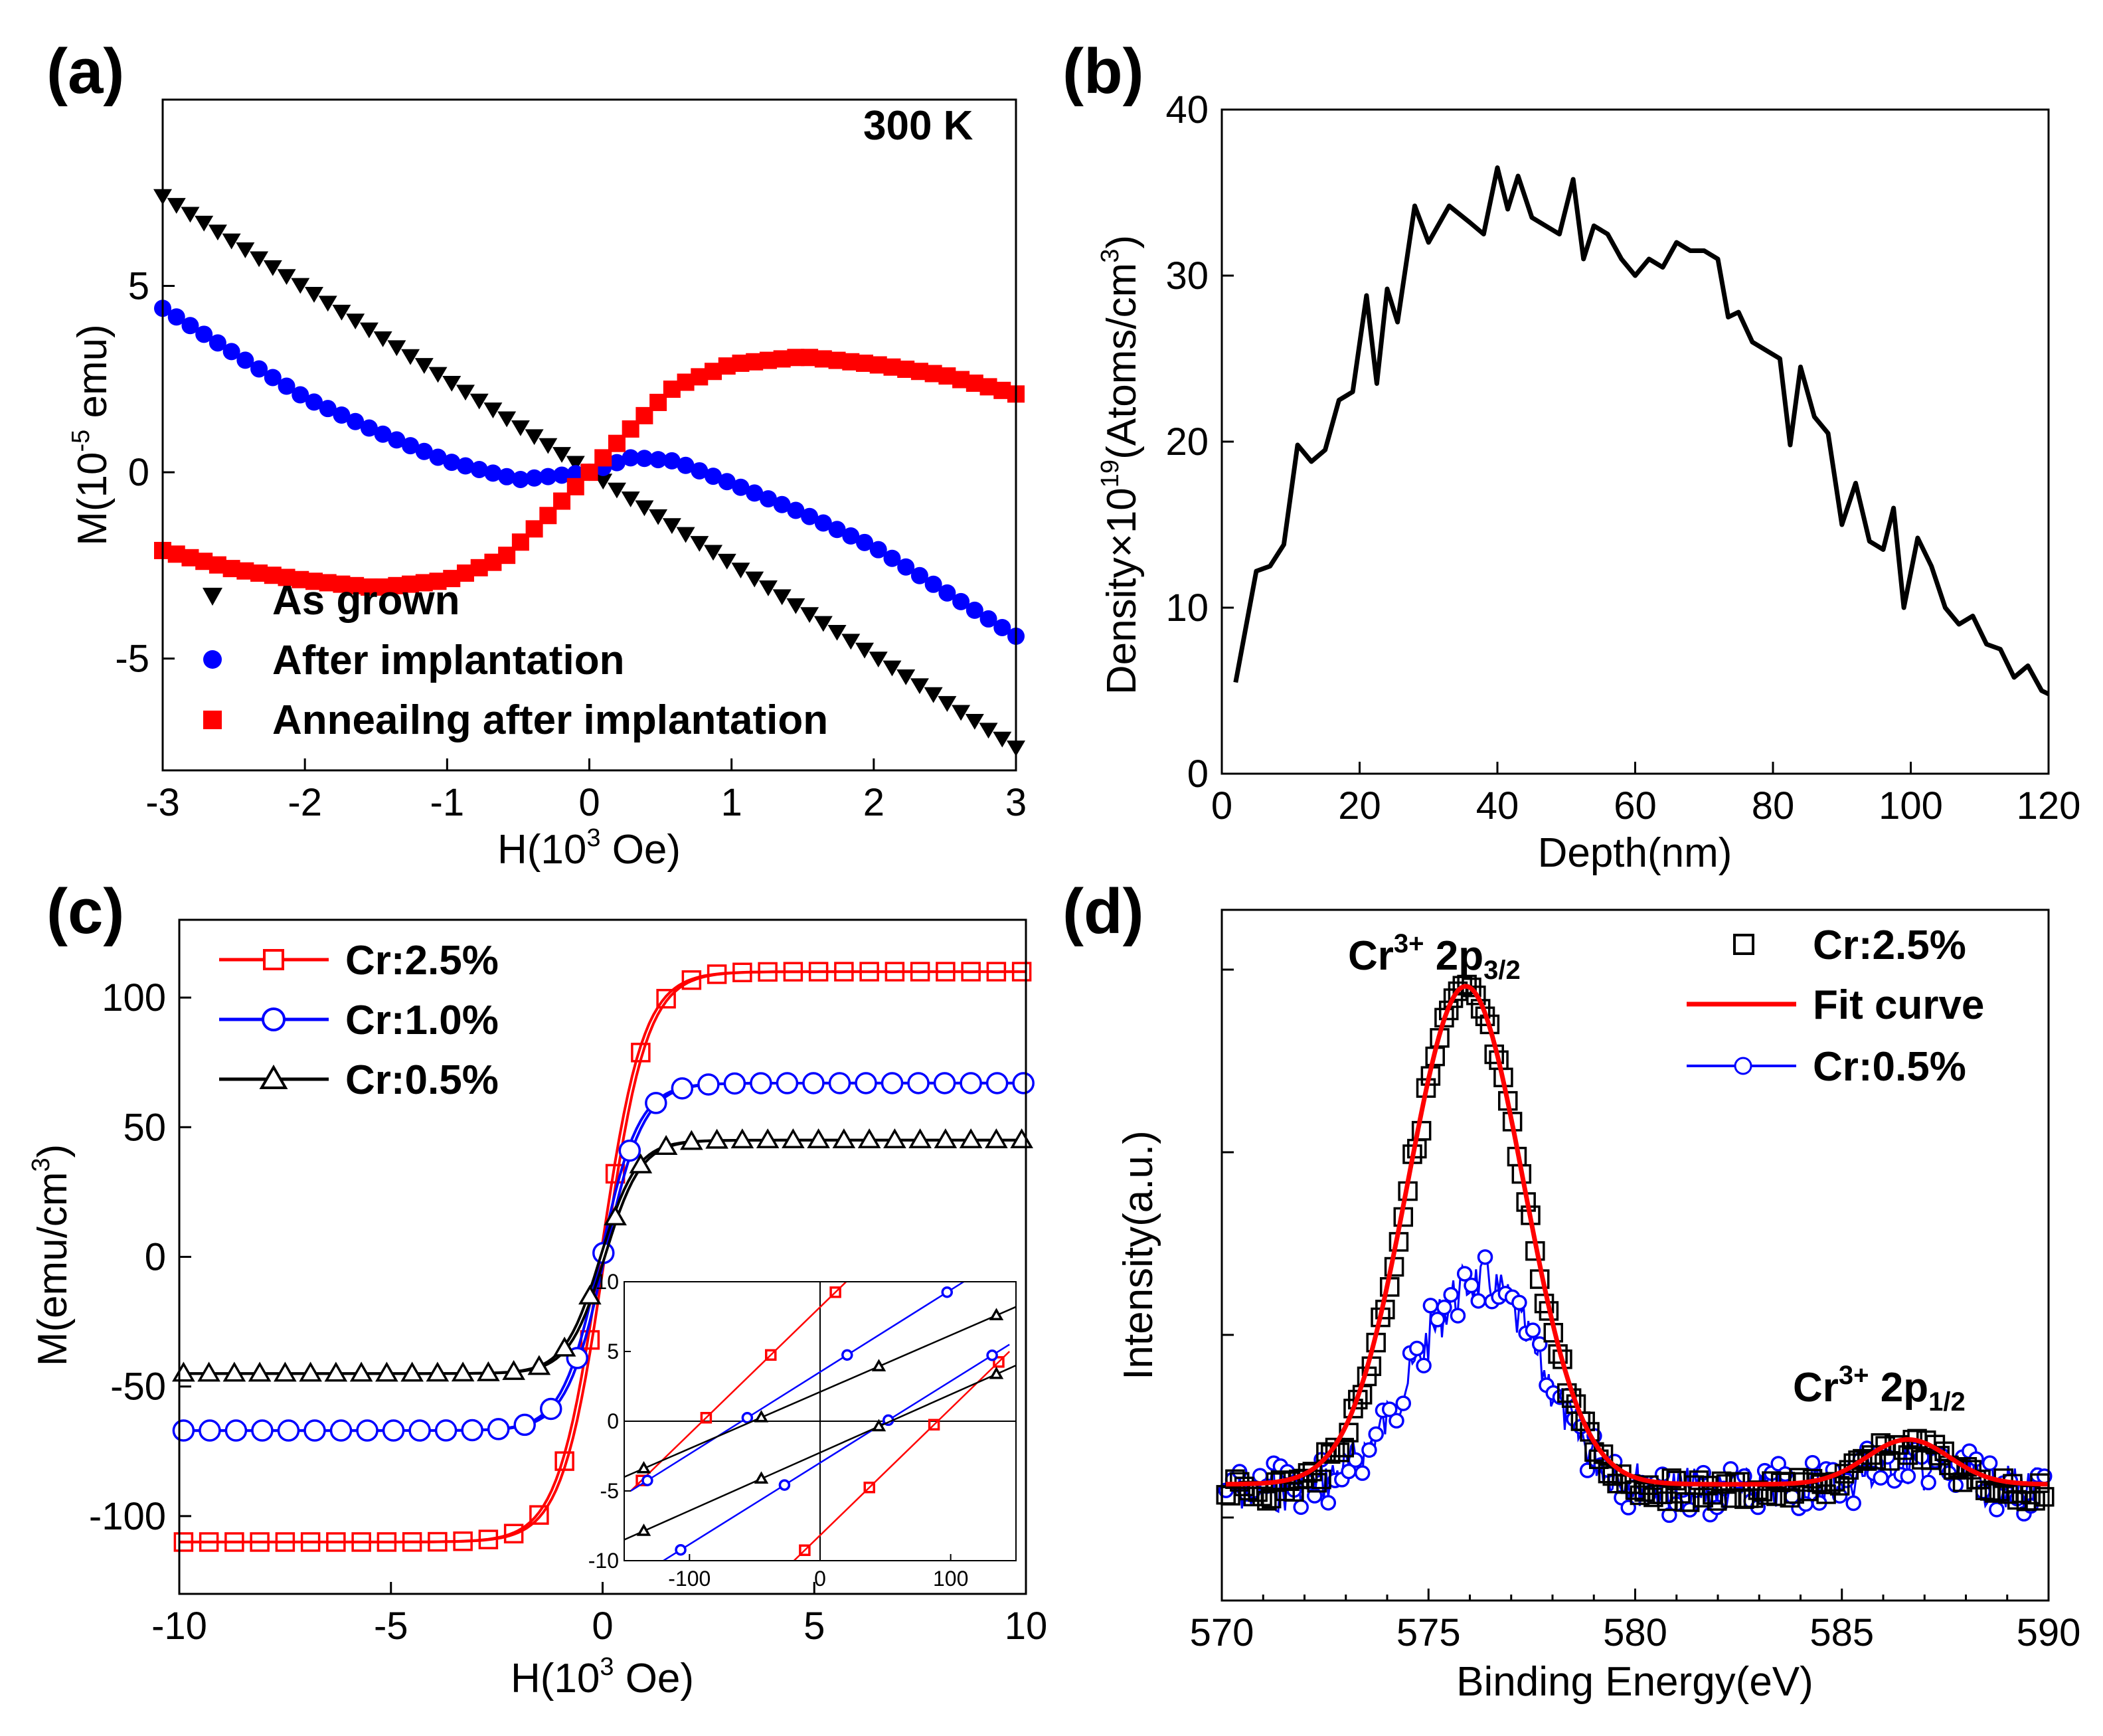 The image size is (2103, 1736). I want to click on panel-a-xlabel-tail: Oe), so click(640, 850).